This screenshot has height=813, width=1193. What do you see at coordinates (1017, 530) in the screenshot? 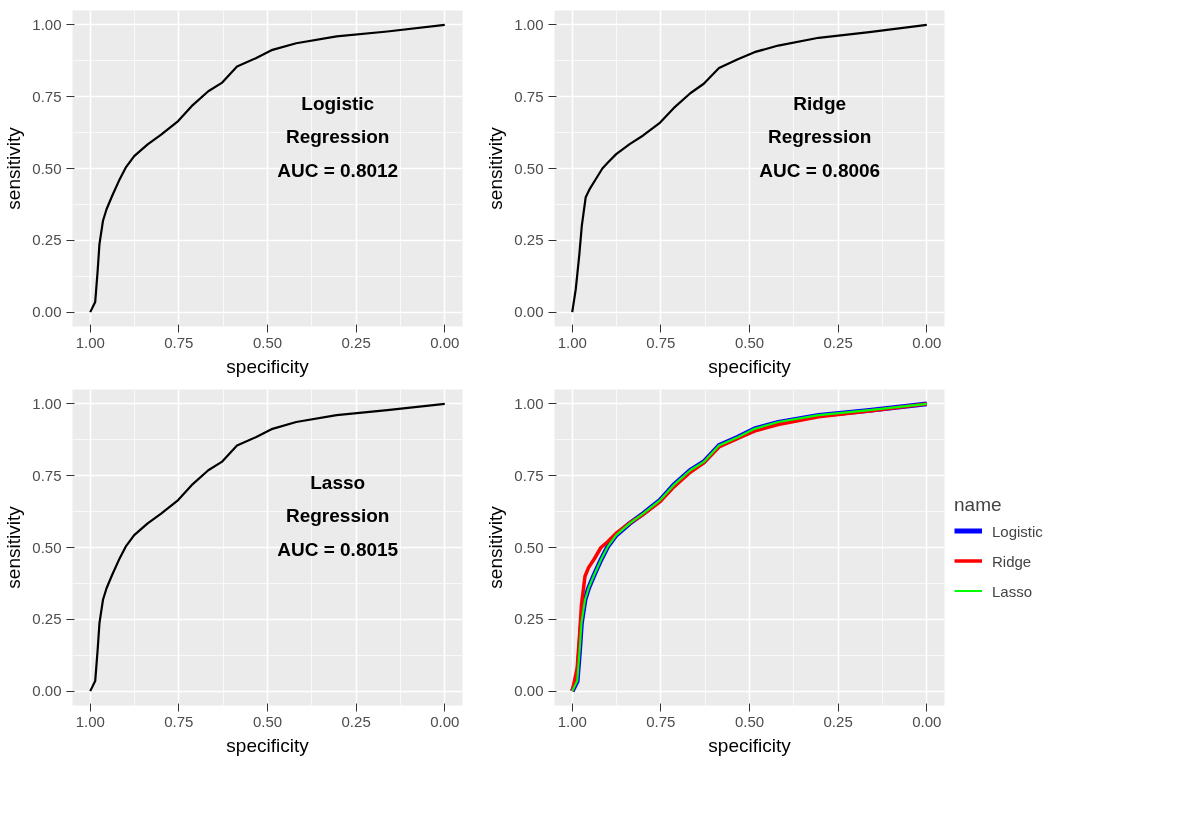
I see `legend-label: Logistic` at bounding box center [1017, 530].